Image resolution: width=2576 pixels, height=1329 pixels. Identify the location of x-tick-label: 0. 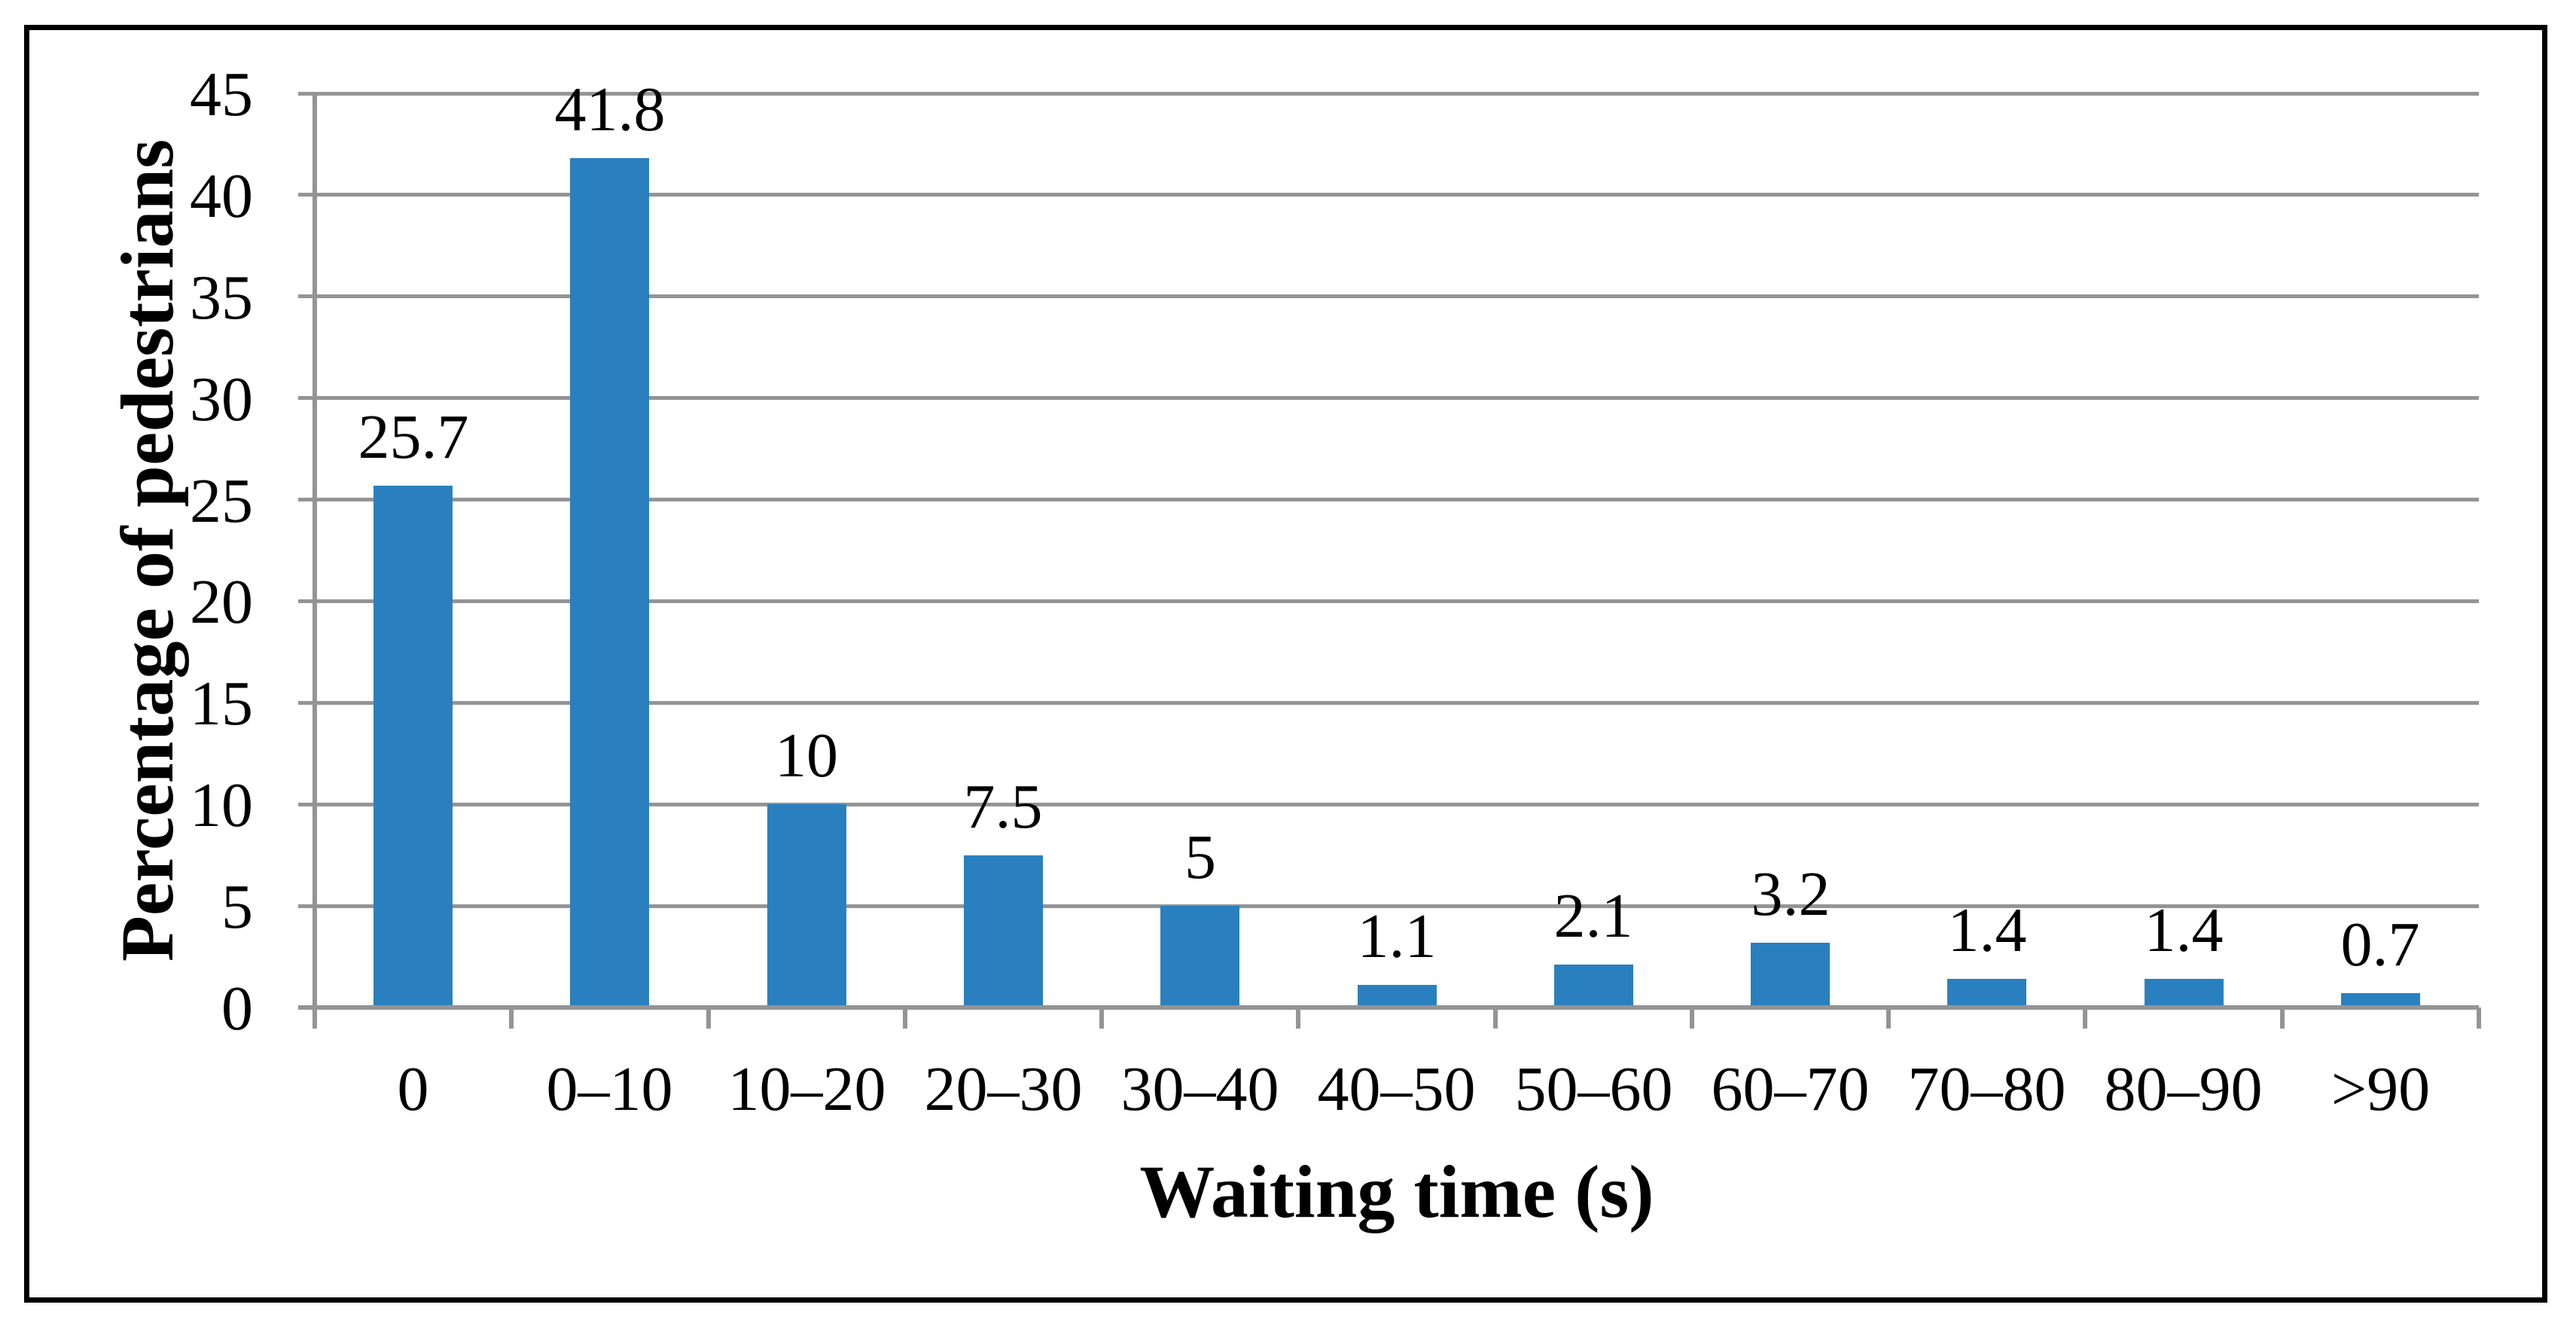
(413, 1089).